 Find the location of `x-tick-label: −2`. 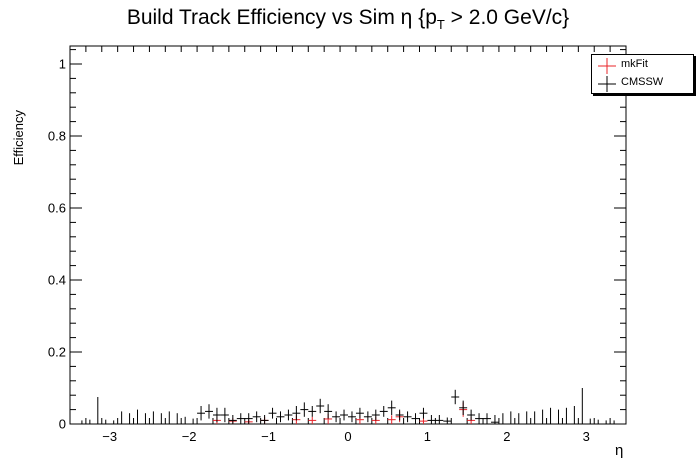

x-tick-label: −2 is located at coordinates (189, 436).